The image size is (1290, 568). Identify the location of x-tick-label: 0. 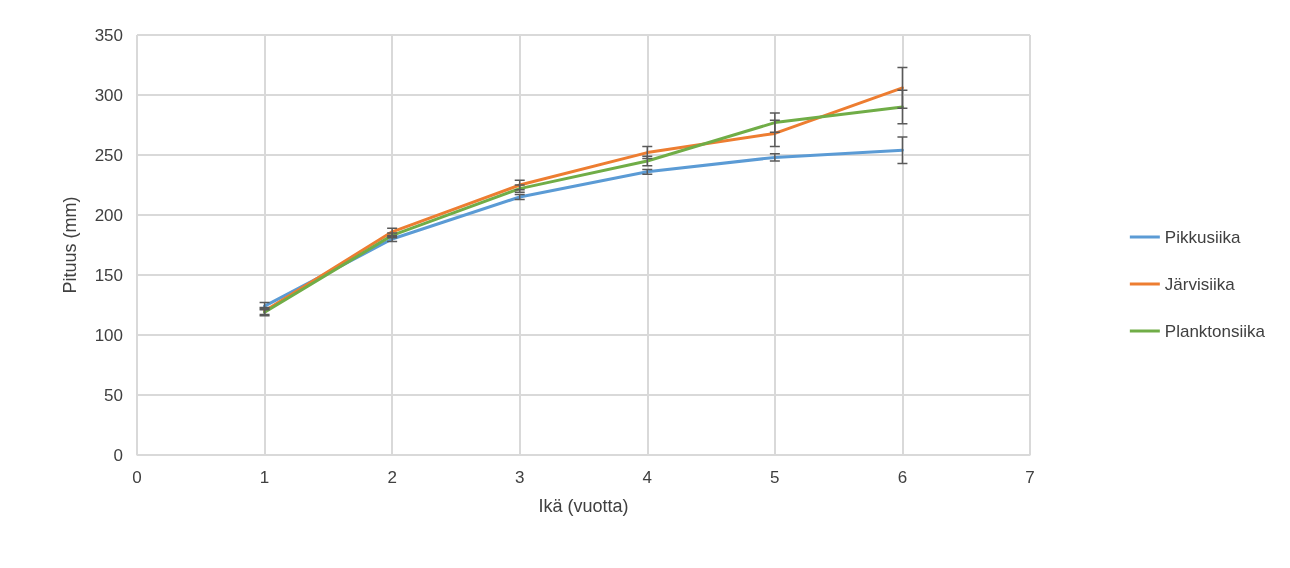
(137, 477).